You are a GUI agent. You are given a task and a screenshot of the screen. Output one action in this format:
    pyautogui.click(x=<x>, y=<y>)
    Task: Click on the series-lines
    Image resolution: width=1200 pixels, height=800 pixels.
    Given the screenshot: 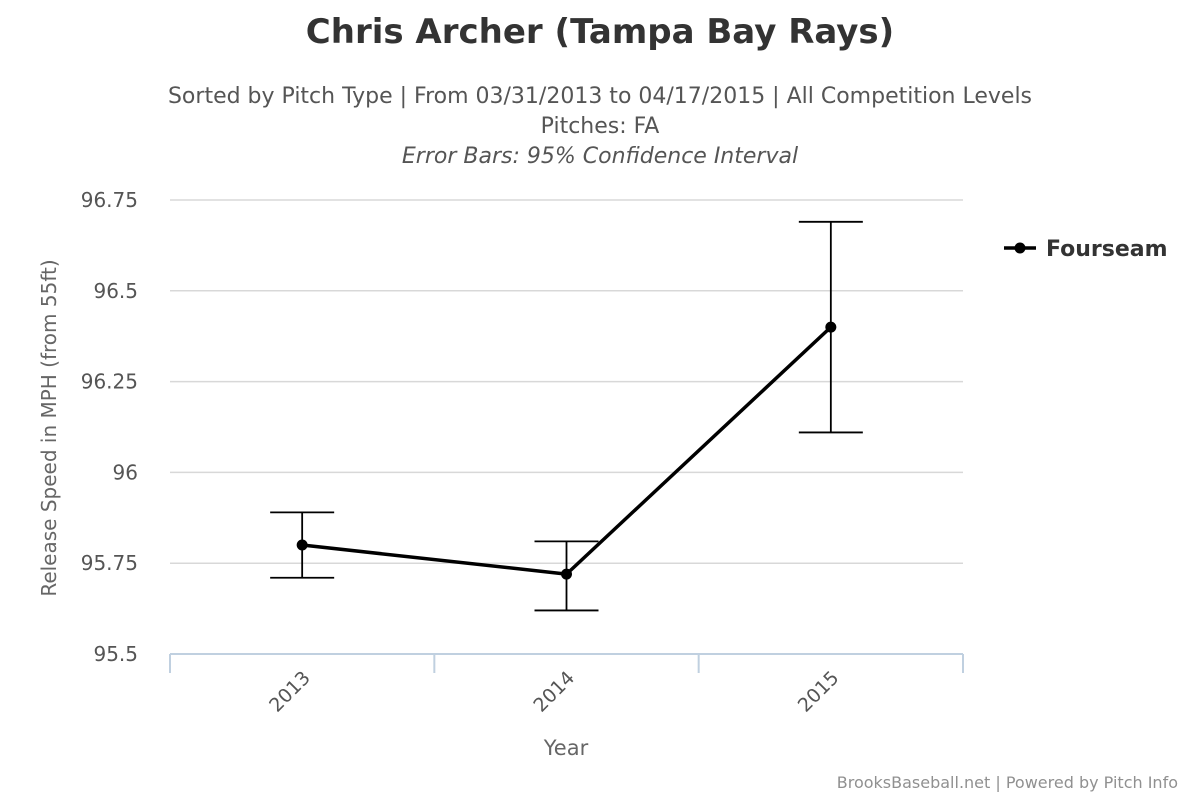 What is the action you would take?
    pyautogui.click(x=567, y=450)
    